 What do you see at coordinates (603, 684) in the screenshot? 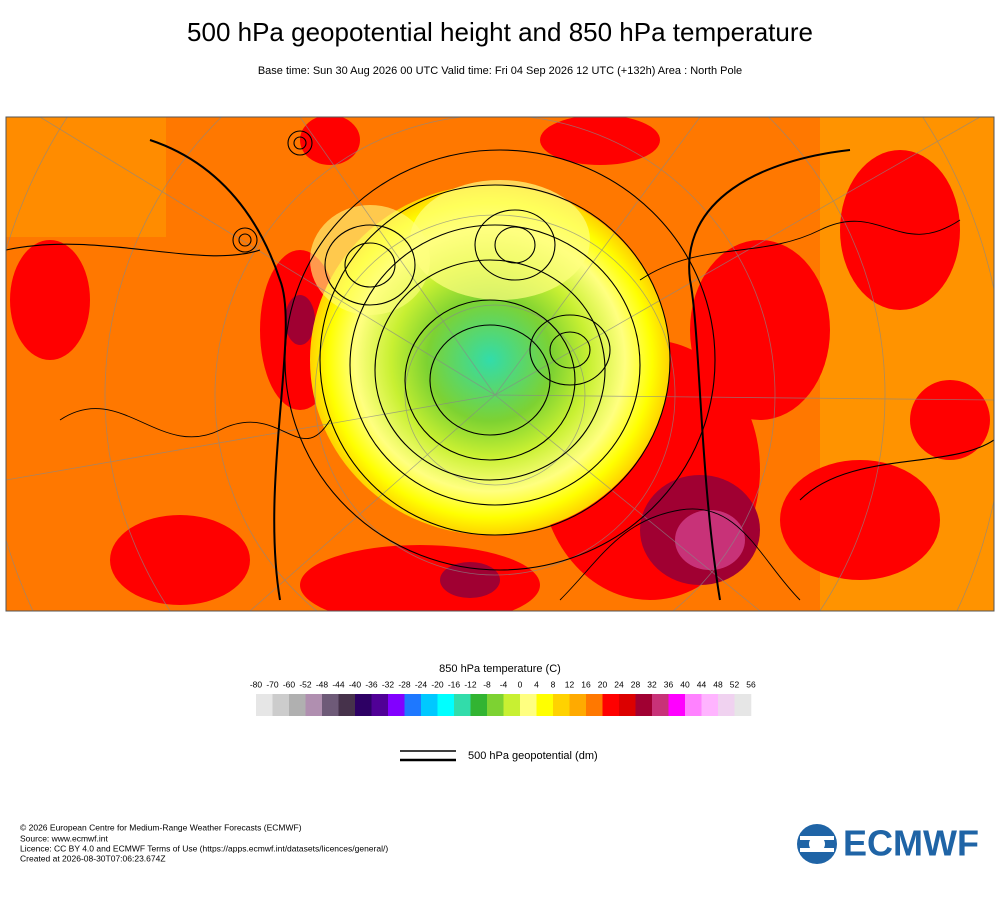
I see `colorbar-tick-label: 20` at bounding box center [603, 684].